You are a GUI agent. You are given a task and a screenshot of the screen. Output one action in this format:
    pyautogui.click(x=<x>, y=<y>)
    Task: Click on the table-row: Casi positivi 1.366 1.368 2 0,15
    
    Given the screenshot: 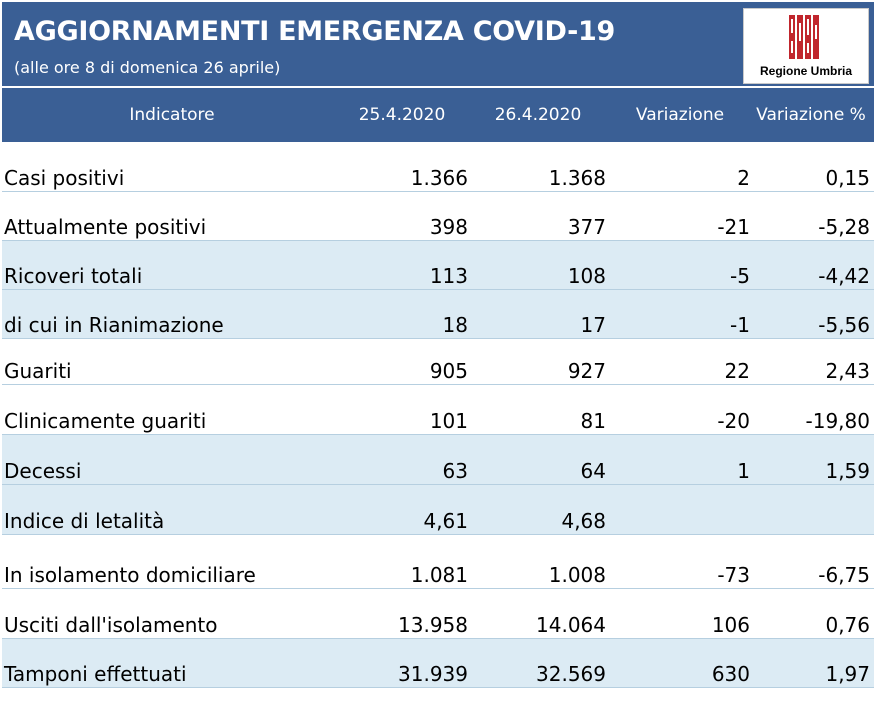 What is the action you would take?
    pyautogui.click(x=438, y=167)
    